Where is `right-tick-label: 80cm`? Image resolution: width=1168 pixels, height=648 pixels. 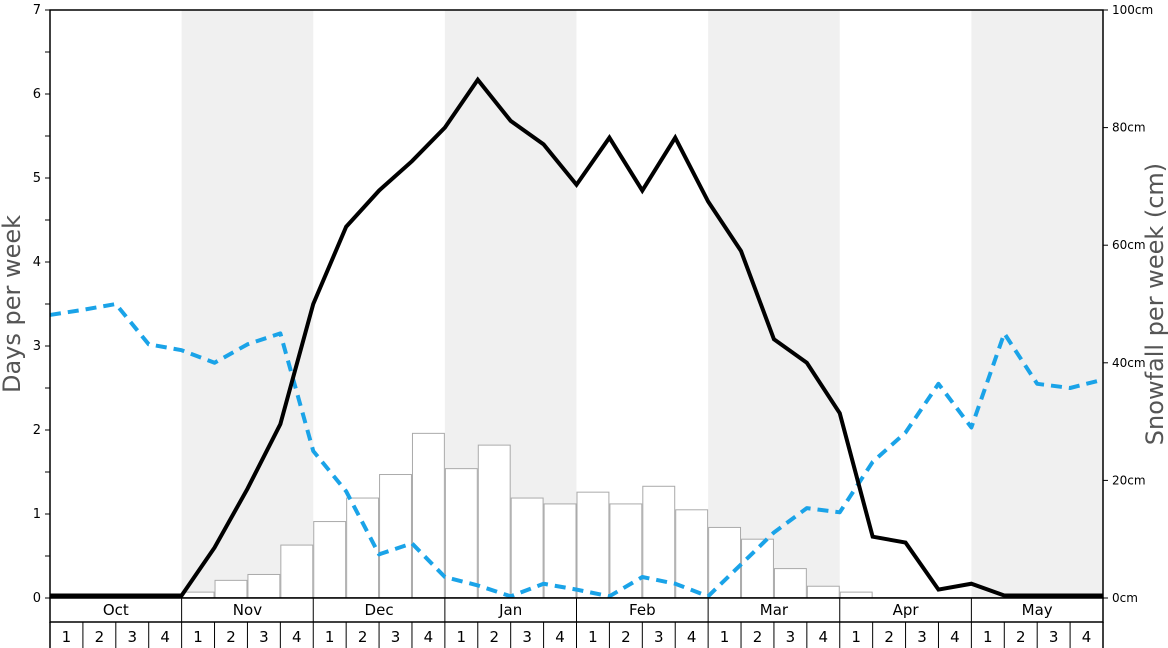
right-tick-label: 80cm is located at coordinates (1129, 128).